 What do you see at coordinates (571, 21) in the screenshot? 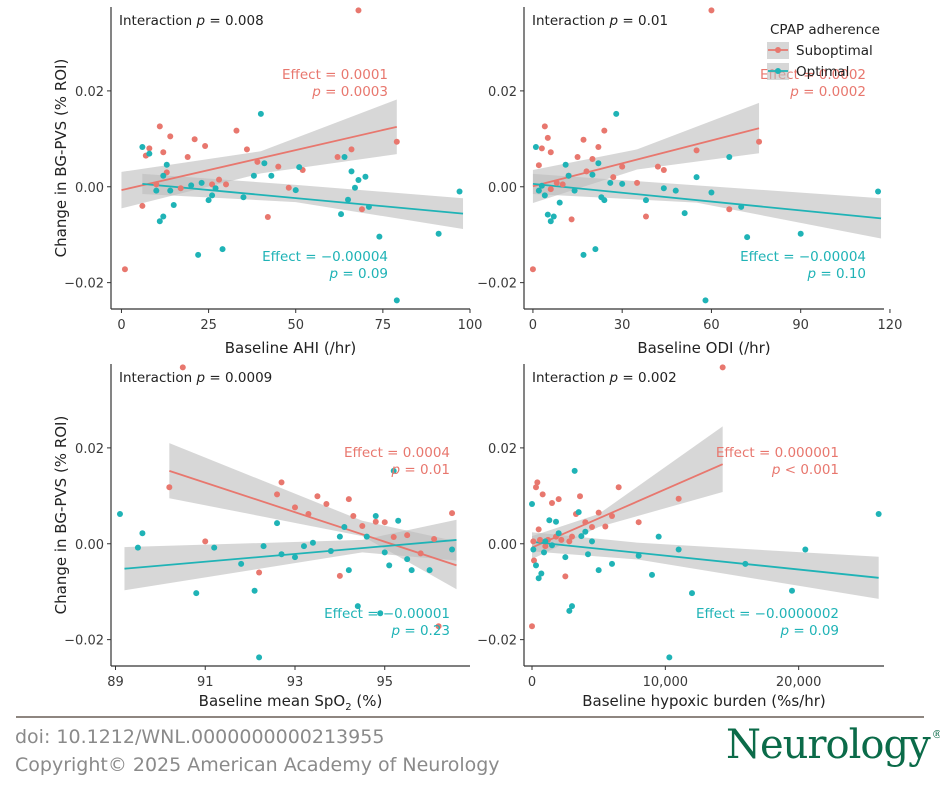
I see `interaction-prefix: Interaction` at bounding box center [571, 21].